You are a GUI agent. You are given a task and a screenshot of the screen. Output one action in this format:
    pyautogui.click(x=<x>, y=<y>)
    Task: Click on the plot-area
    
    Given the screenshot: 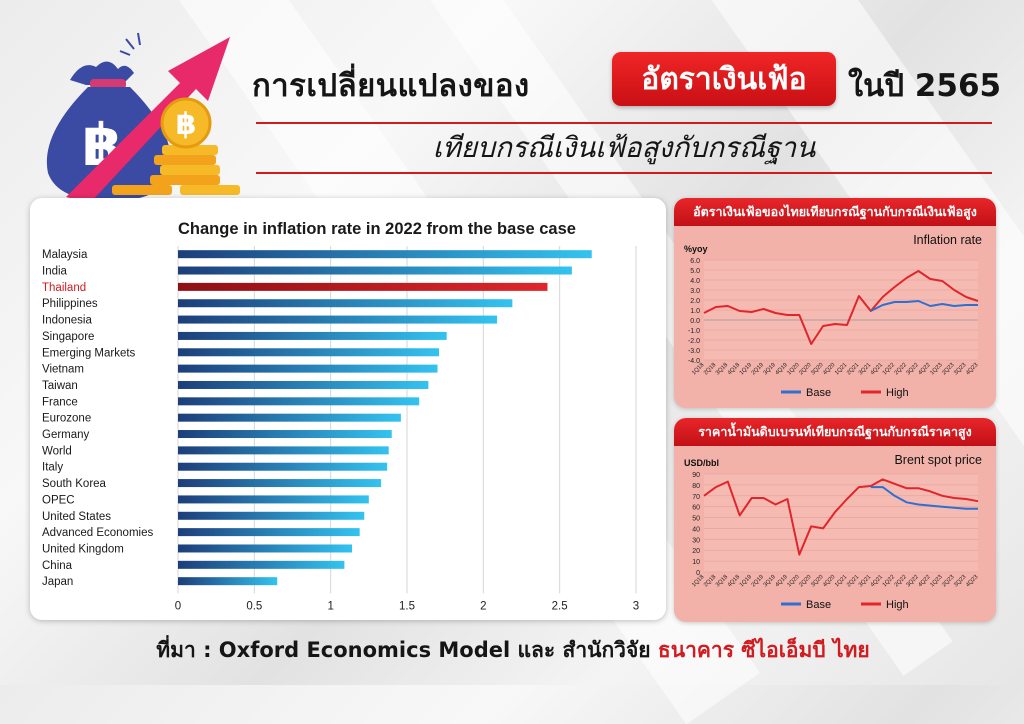 What is the action you would take?
    pyautogui.click(x=841, y=523)
    